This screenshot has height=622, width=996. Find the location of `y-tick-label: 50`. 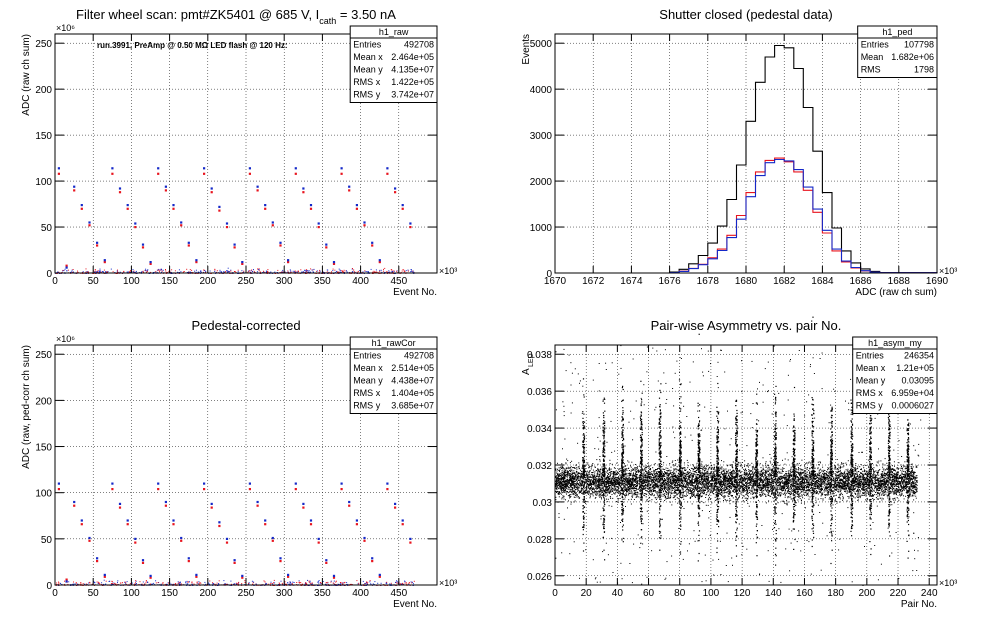

y-tick-label: 50 is located at coordinates (47, 228).